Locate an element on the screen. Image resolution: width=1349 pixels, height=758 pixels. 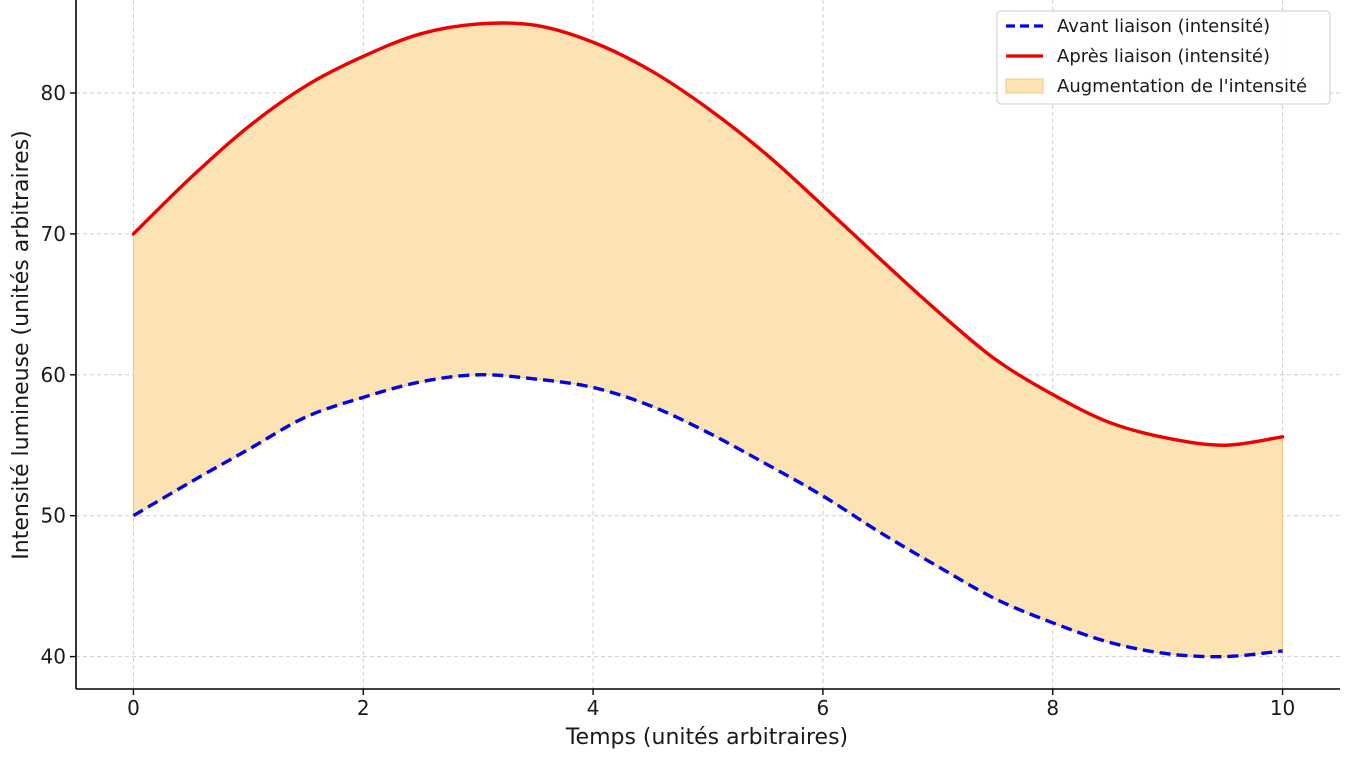
legend-box is located at coordinates (1163, 57).